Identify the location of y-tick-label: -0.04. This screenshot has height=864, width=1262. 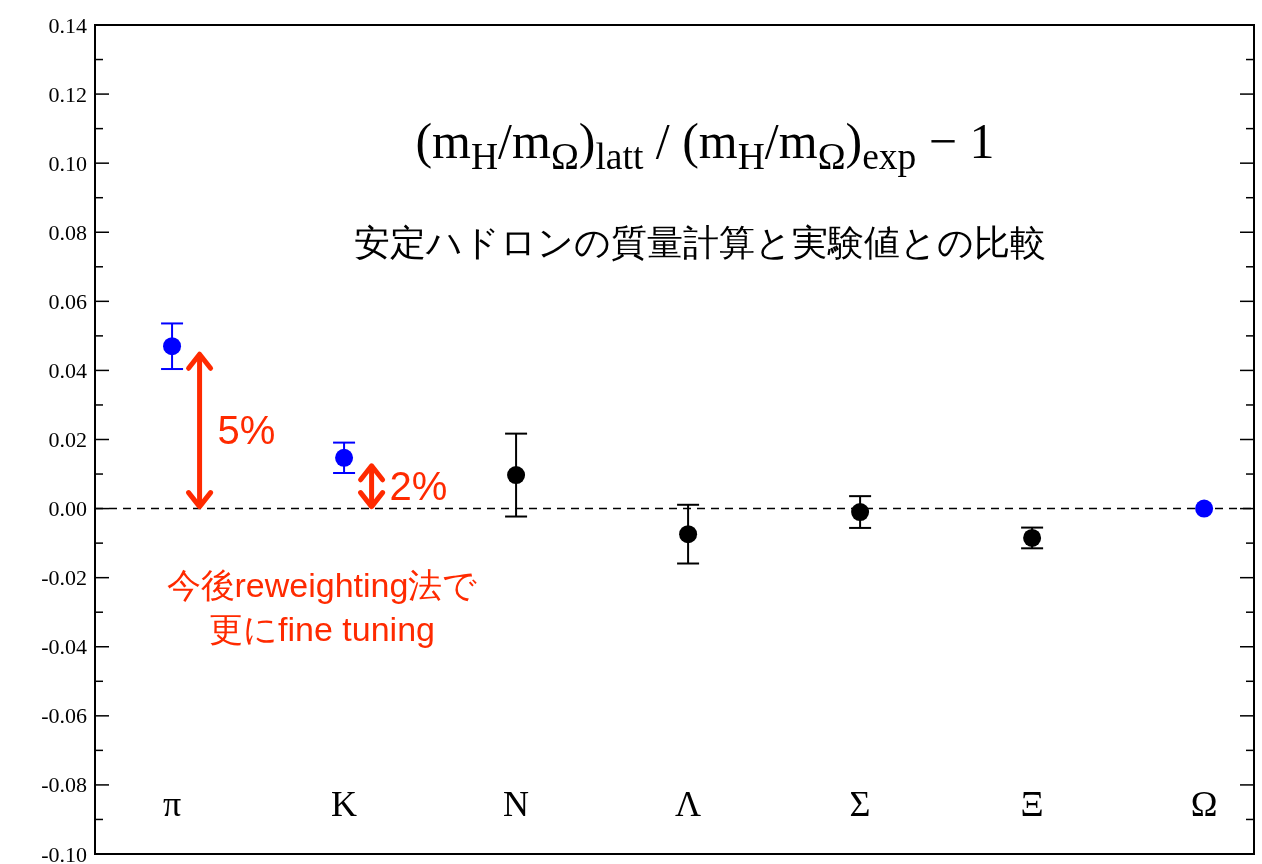
(64, 647).